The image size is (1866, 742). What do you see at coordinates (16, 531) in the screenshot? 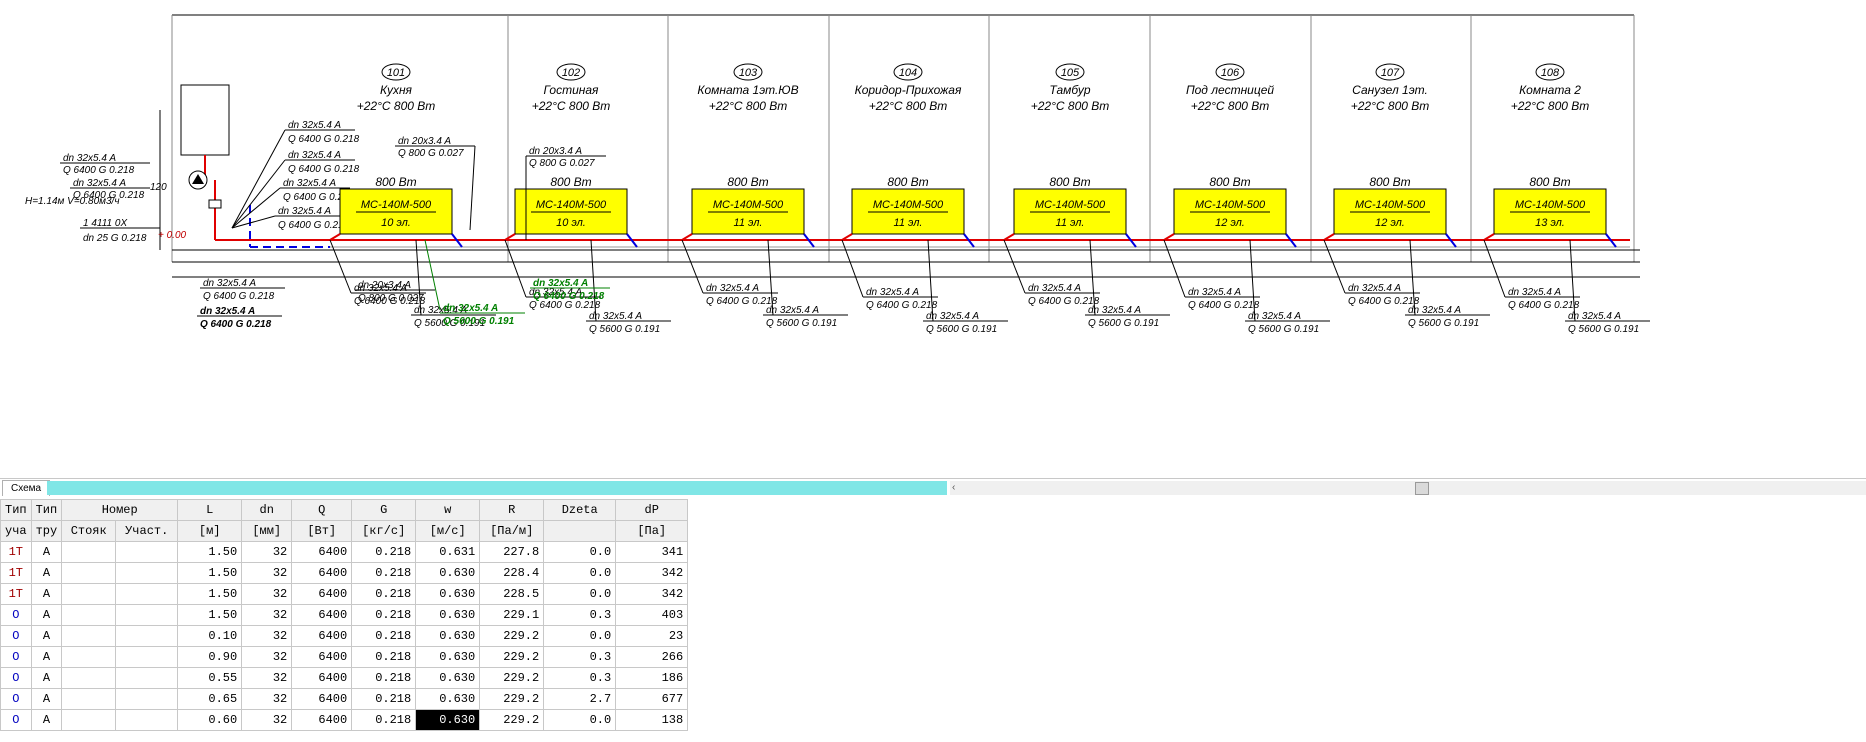
I see `column-unit-header: уча` at bounding box center [16, 531].